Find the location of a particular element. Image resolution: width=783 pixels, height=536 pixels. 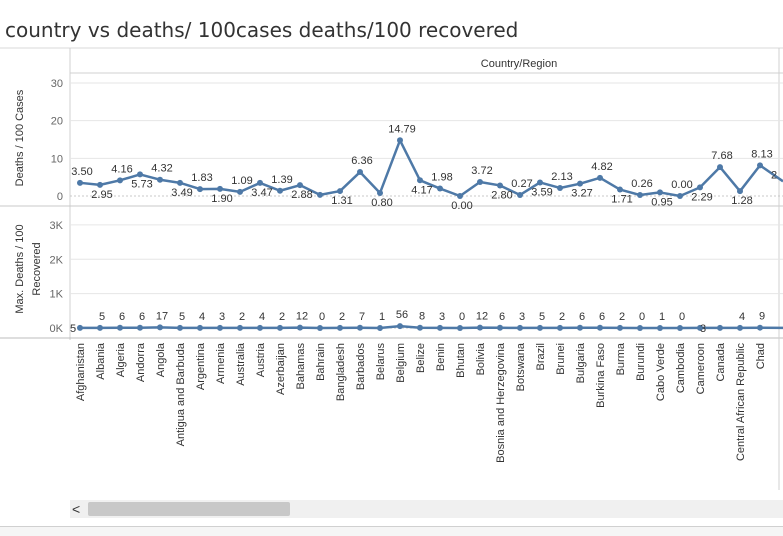

data-label: 1 is located at coordinates (662, 317).